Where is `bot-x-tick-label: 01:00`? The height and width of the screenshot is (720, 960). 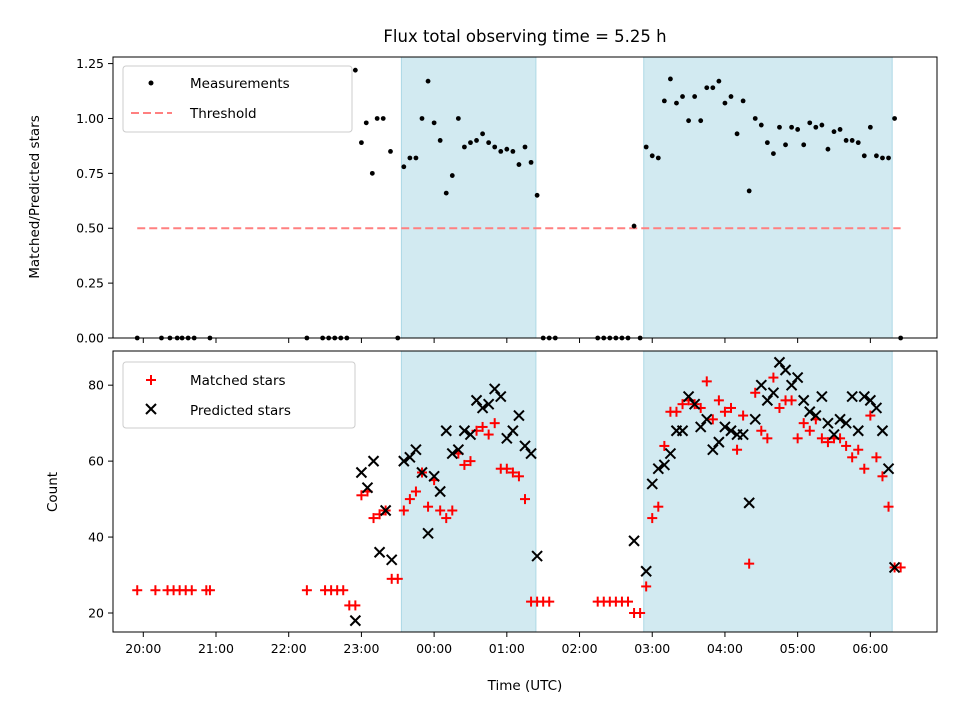
bot-x-tick-label: 01:00 is located at coordinates (507, 648).